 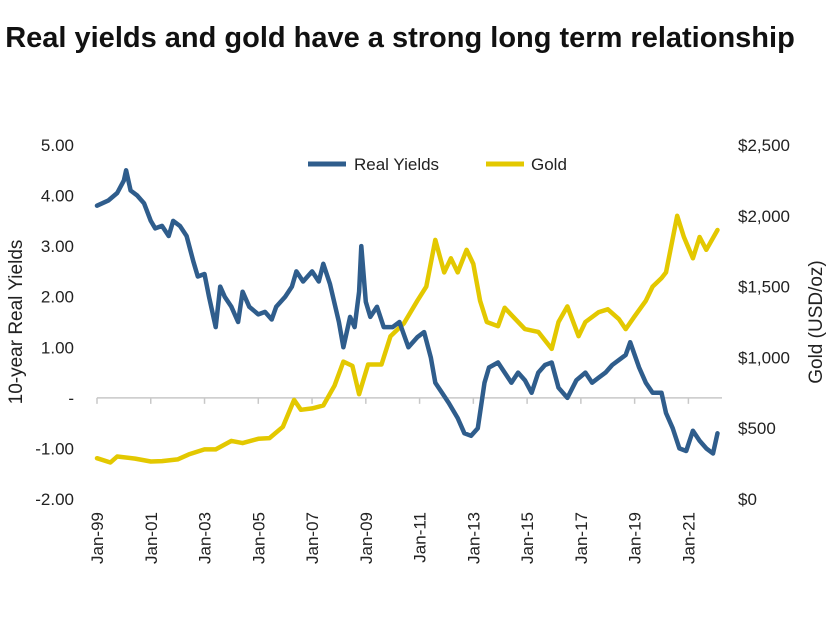 I want to click on y-tick-label: -2.00, so click(x=54, y=499).